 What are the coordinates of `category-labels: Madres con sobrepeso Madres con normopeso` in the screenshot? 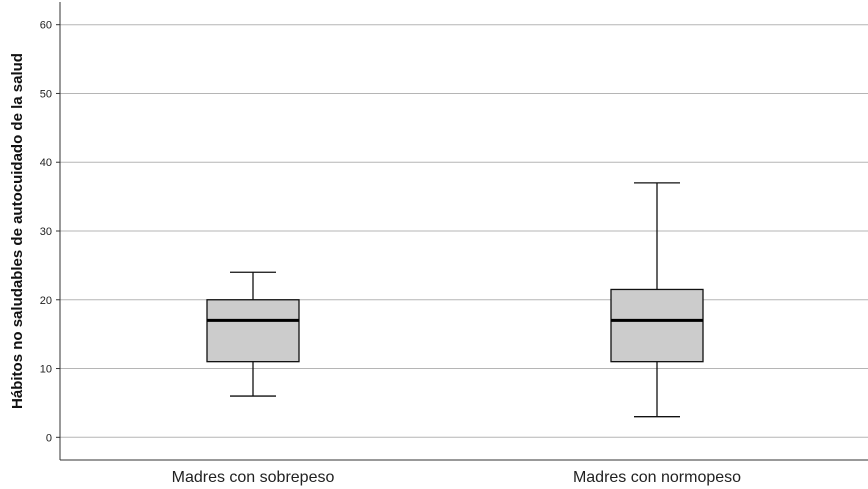 It's located at (457, 477).